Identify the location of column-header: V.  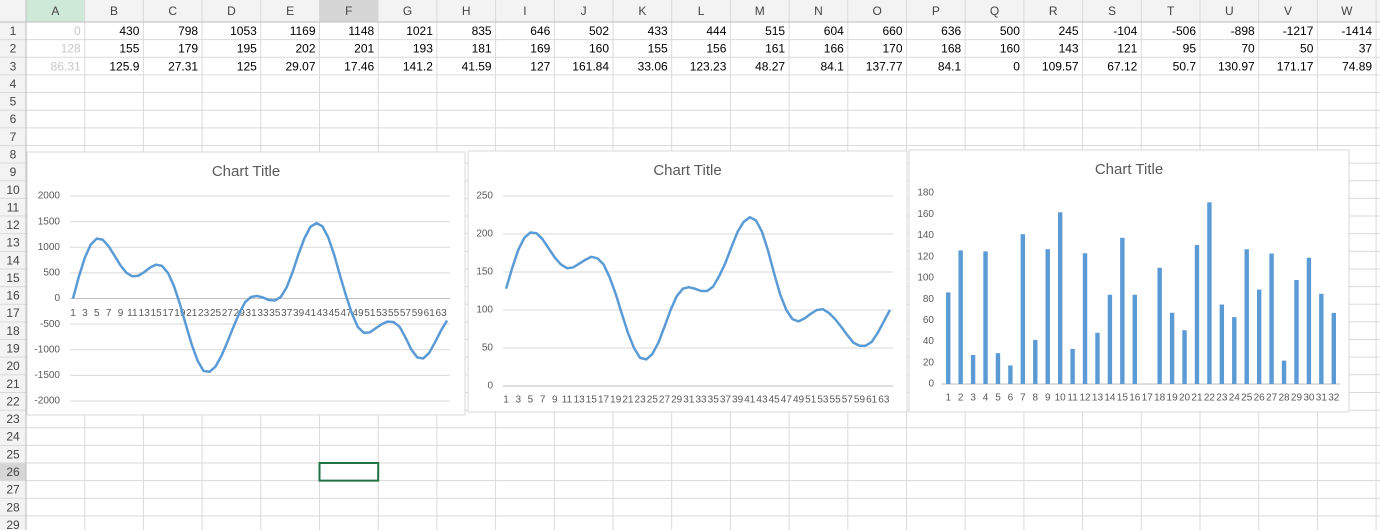
(1288, 11).